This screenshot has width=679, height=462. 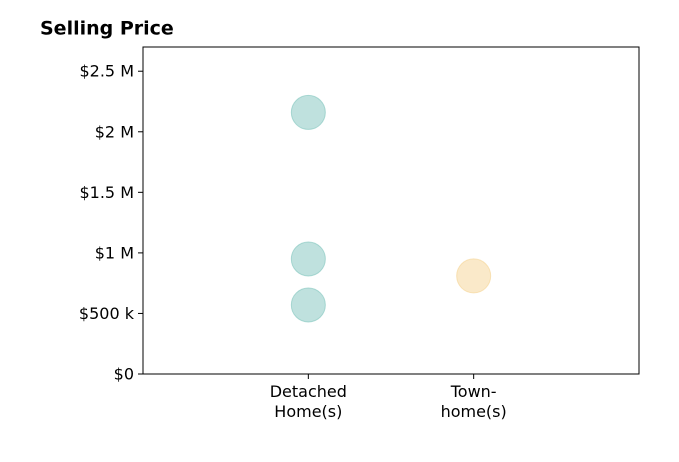 I want to click on chart-title: Selling Price, so click(x=107, y=29).